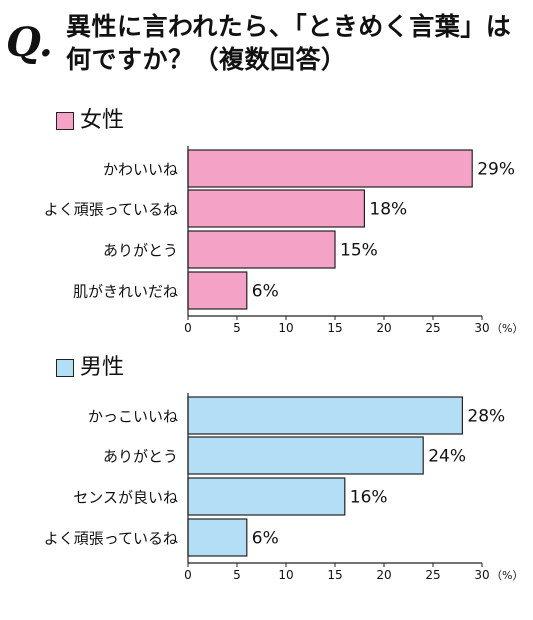  I want to click on female-category-label: かわいいね, so click(140, 170).